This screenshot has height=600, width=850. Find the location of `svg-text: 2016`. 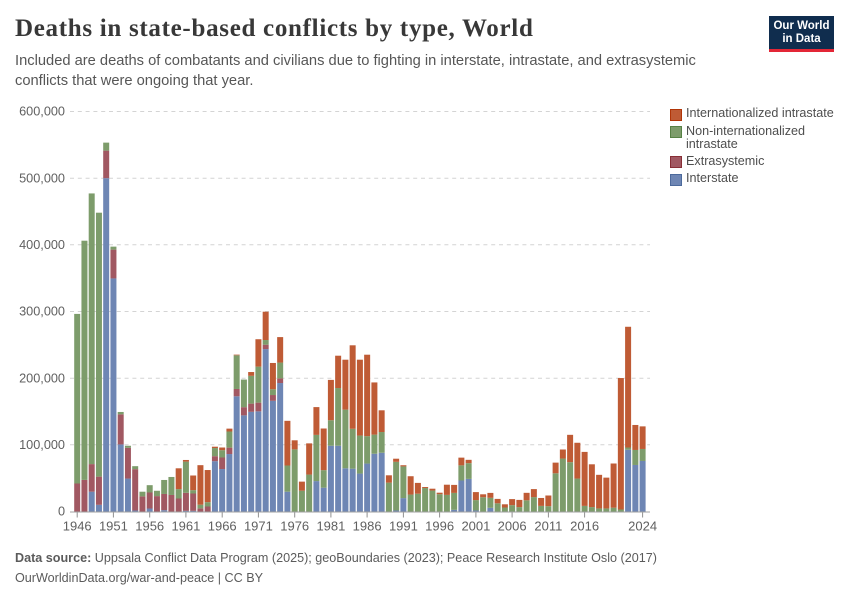

svg-text: 2016 is located at coordinates (584, 526).